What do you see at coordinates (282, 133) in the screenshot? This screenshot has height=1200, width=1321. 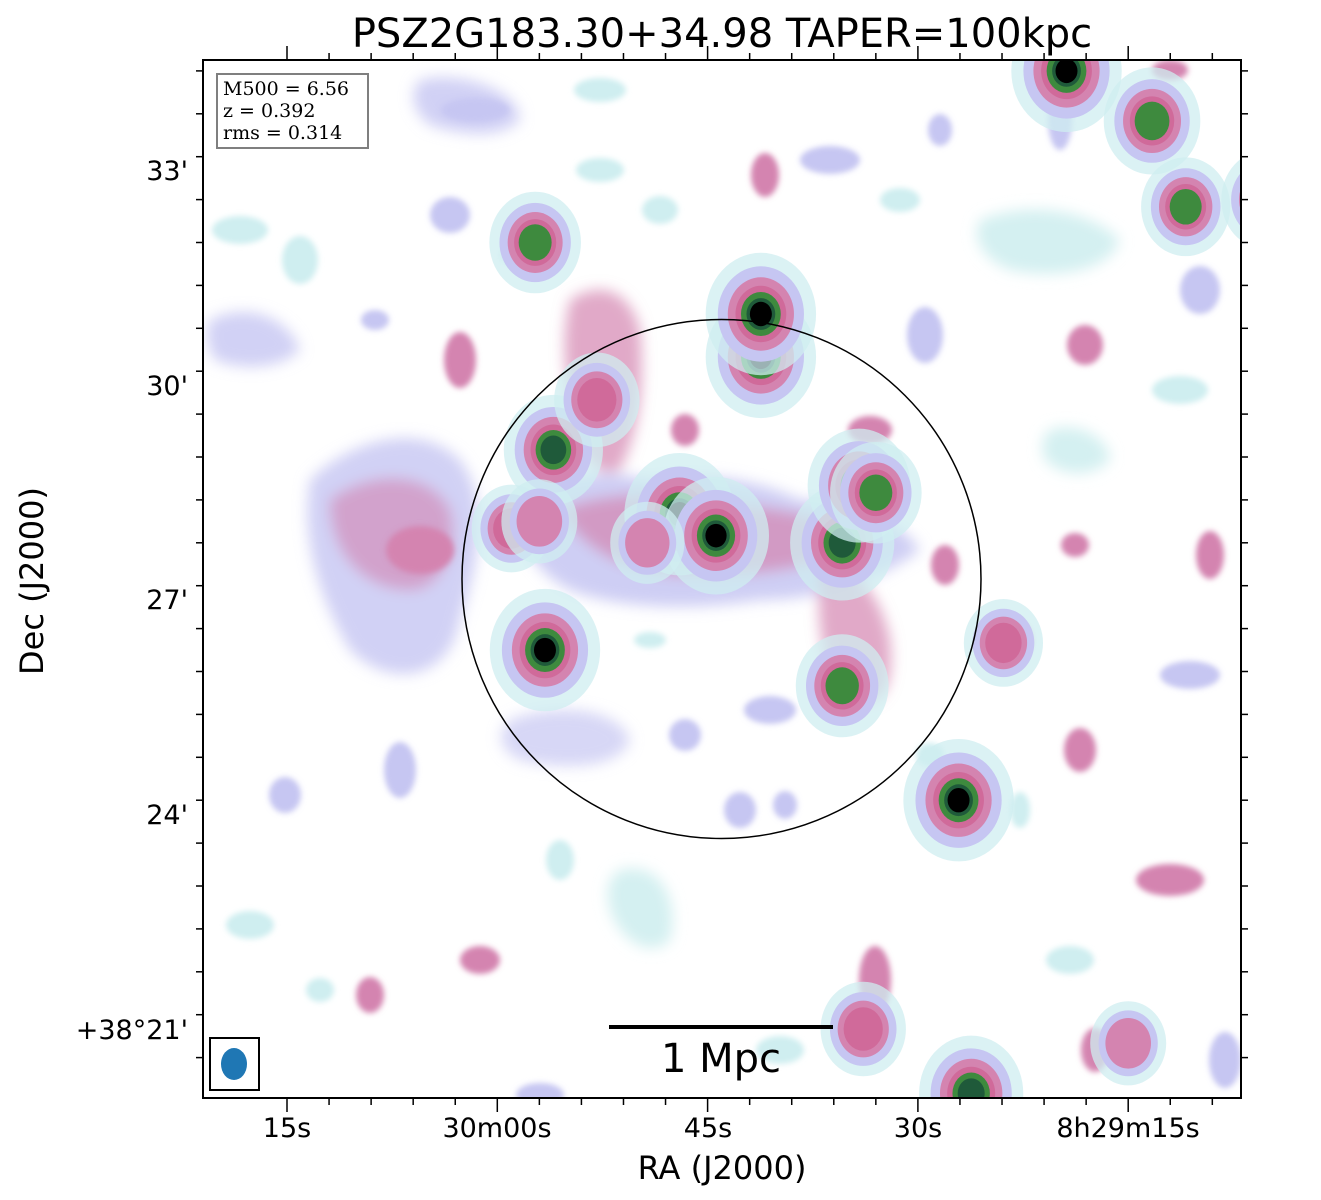 I see `info-rms: rms = 0.314` at bounding box center [282, 133].